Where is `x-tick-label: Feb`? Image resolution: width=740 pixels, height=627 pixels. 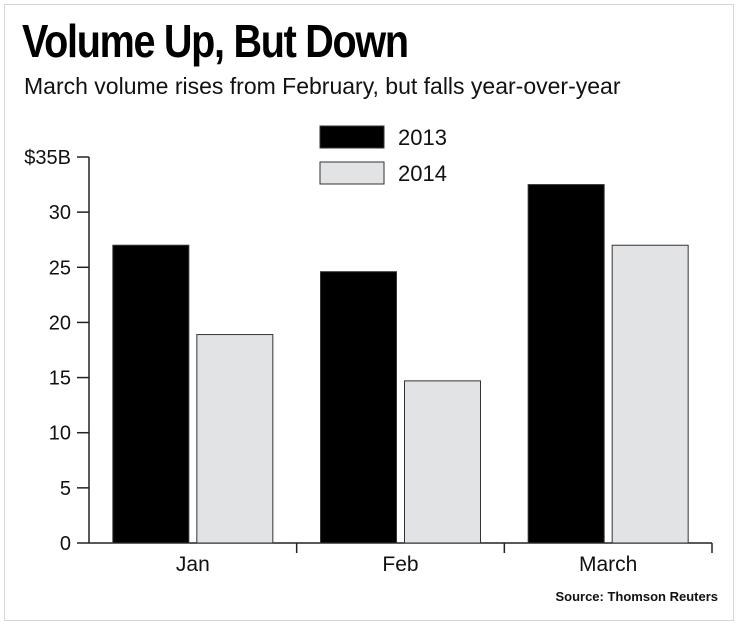
x-tick-label: Feb is located at coordinates (400, 564).